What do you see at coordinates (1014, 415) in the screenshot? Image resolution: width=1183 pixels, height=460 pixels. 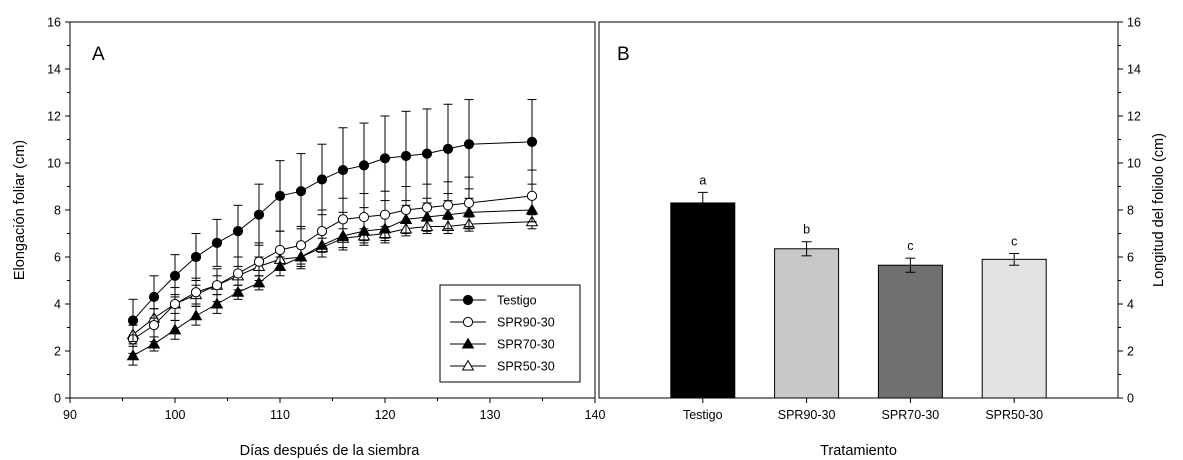 I see `x-tick-label: SPR50-30` at bounding box center [1014, 415].